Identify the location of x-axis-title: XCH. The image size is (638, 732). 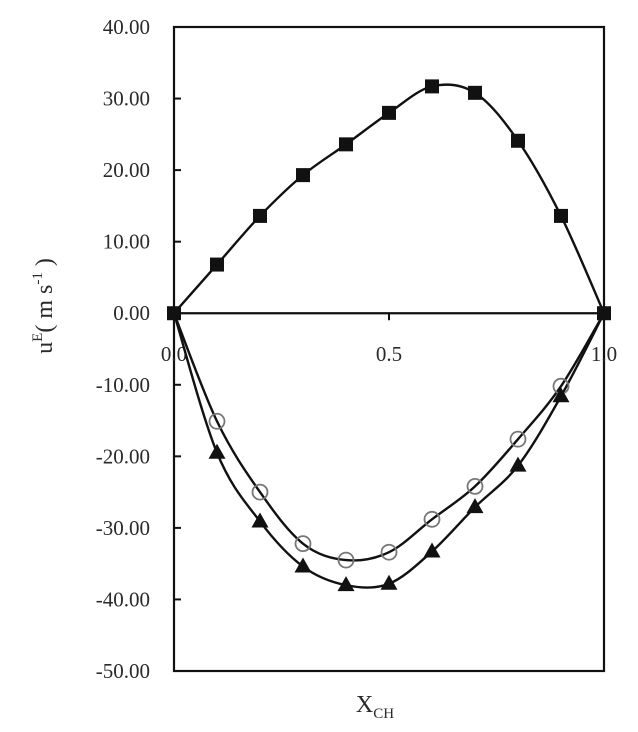
(375, 707).